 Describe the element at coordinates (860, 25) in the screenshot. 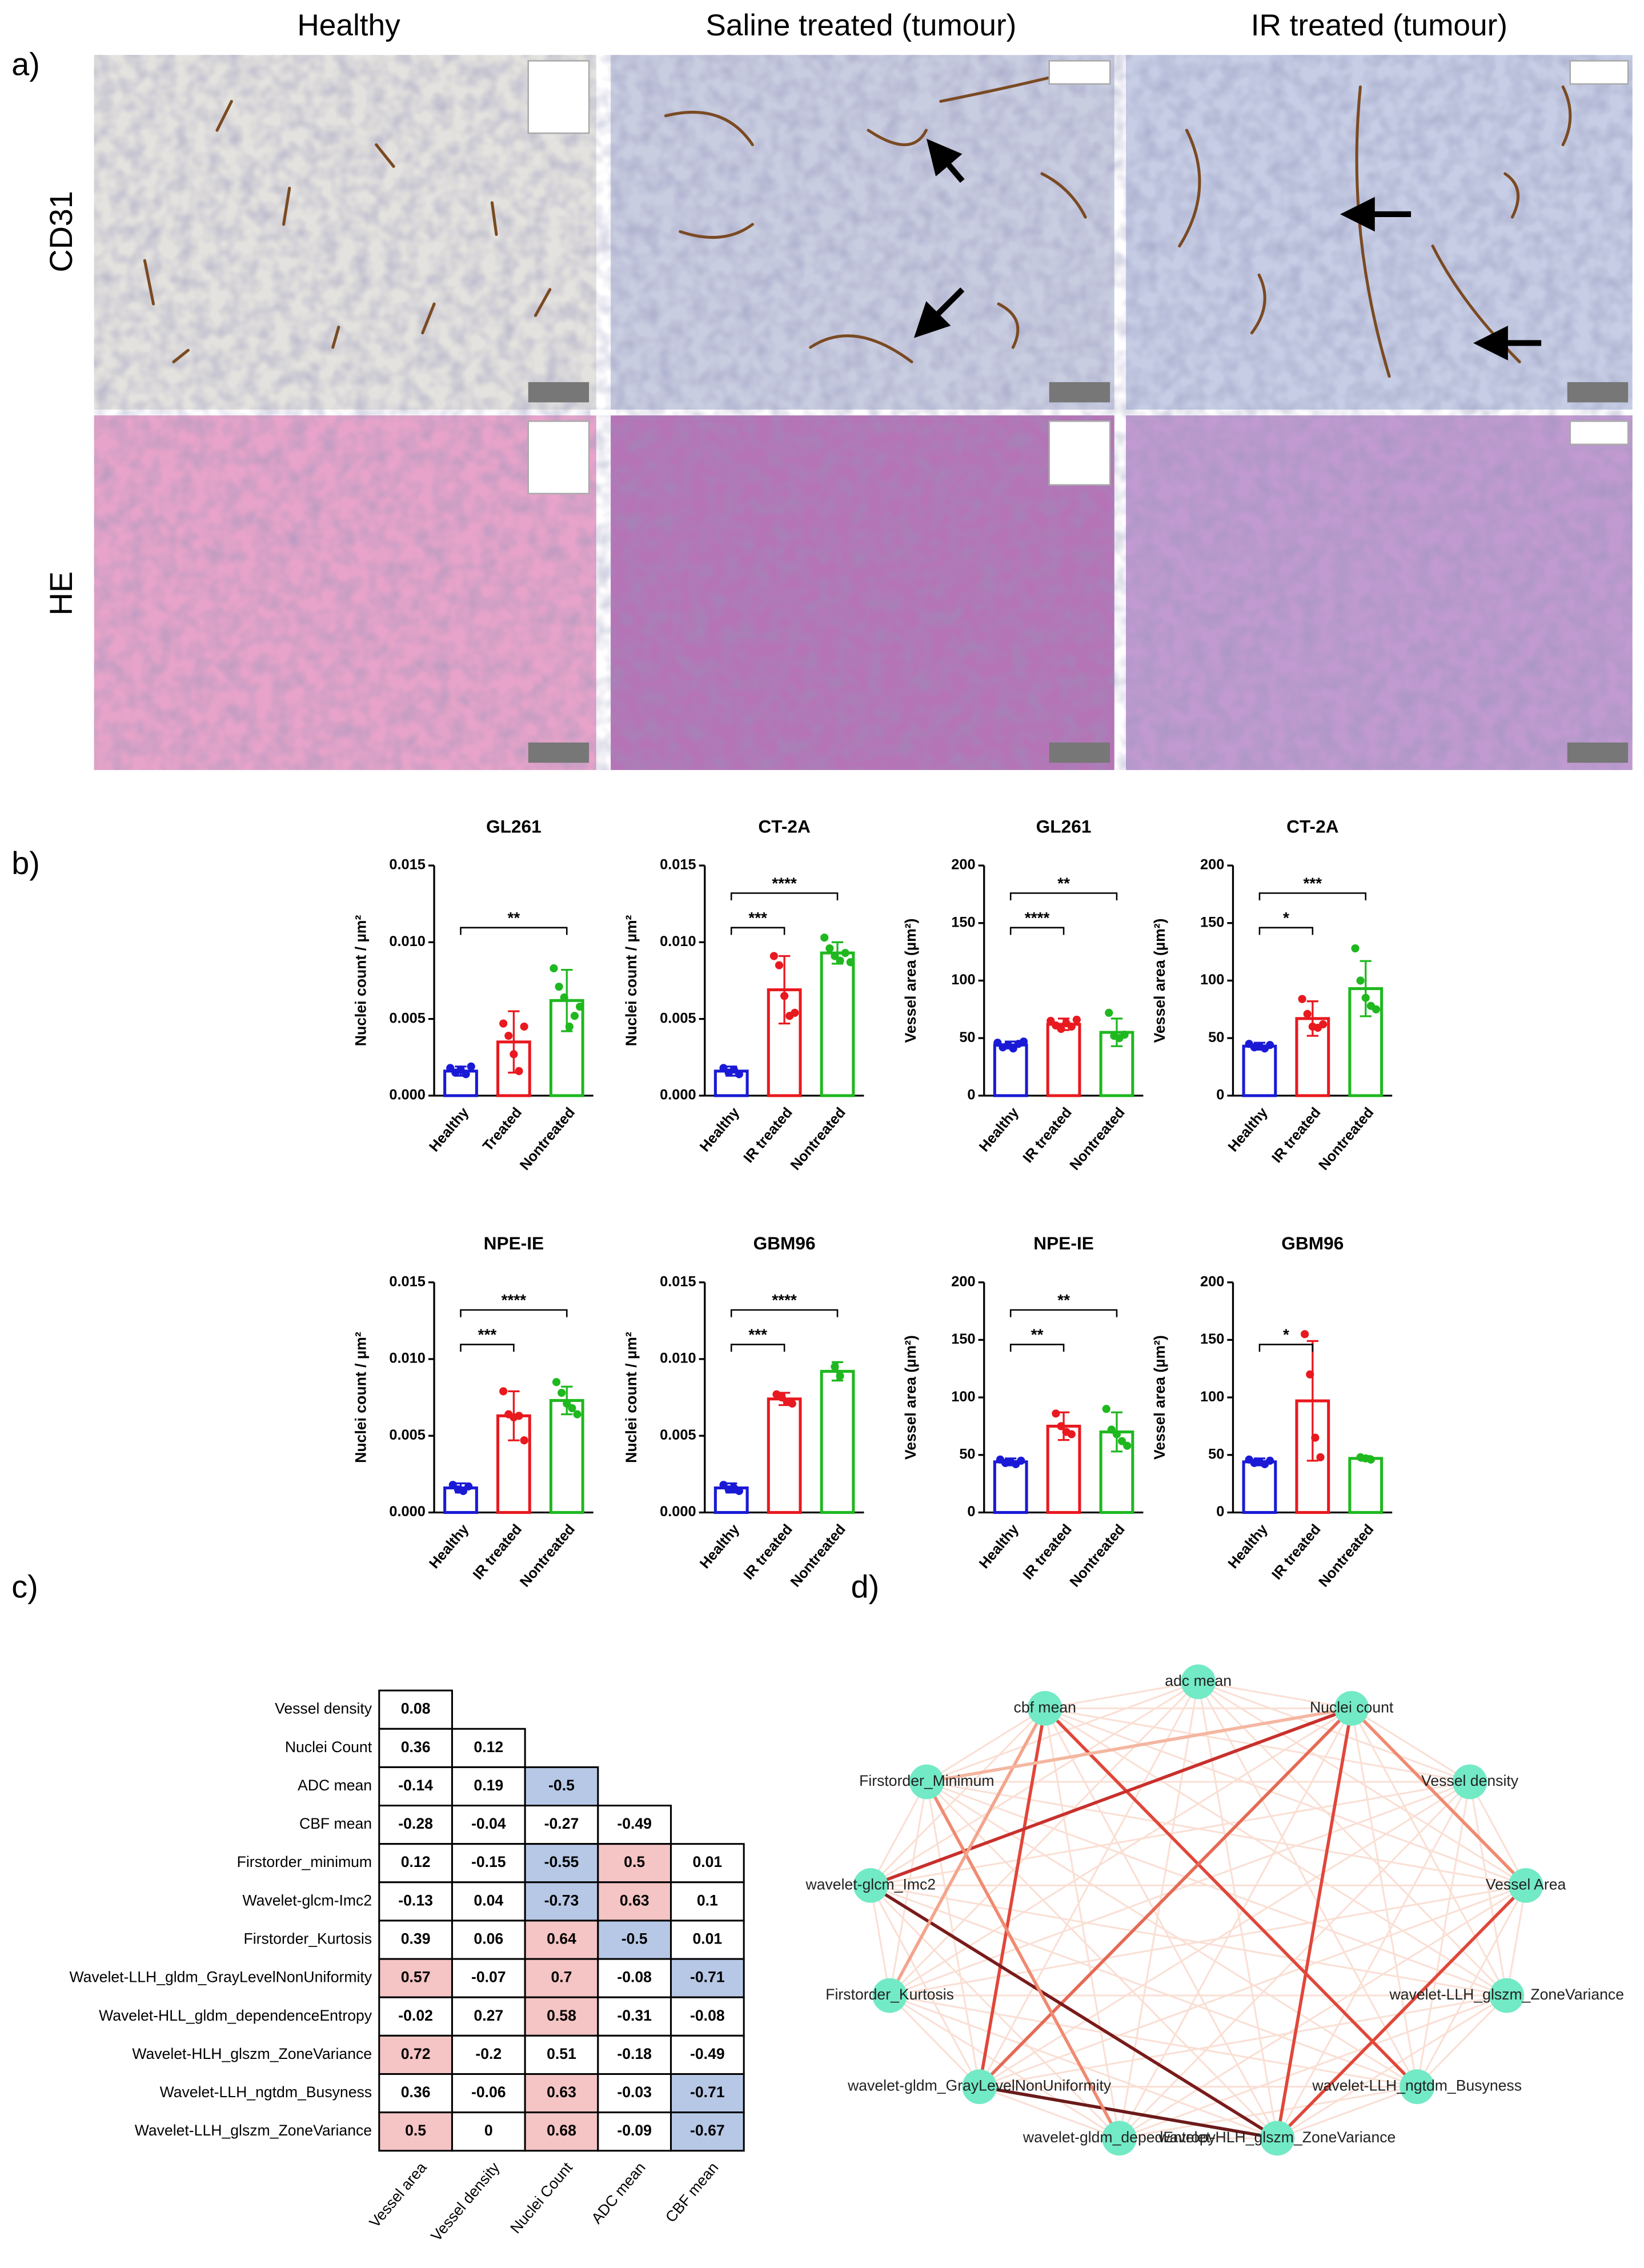

I see `column-title: Saline treated (tumour)` at that location.